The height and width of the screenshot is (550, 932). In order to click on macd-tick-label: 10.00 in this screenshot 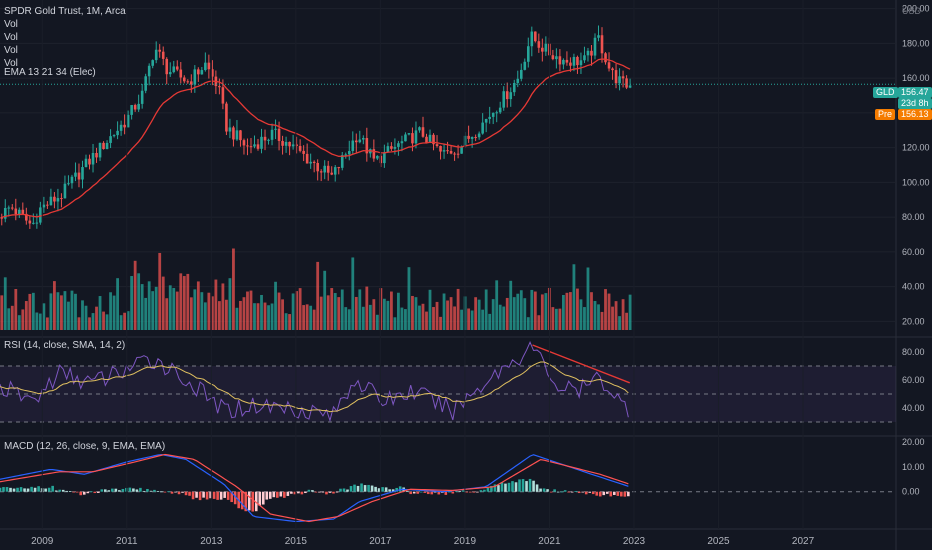, I will do `click(913, 467)`.